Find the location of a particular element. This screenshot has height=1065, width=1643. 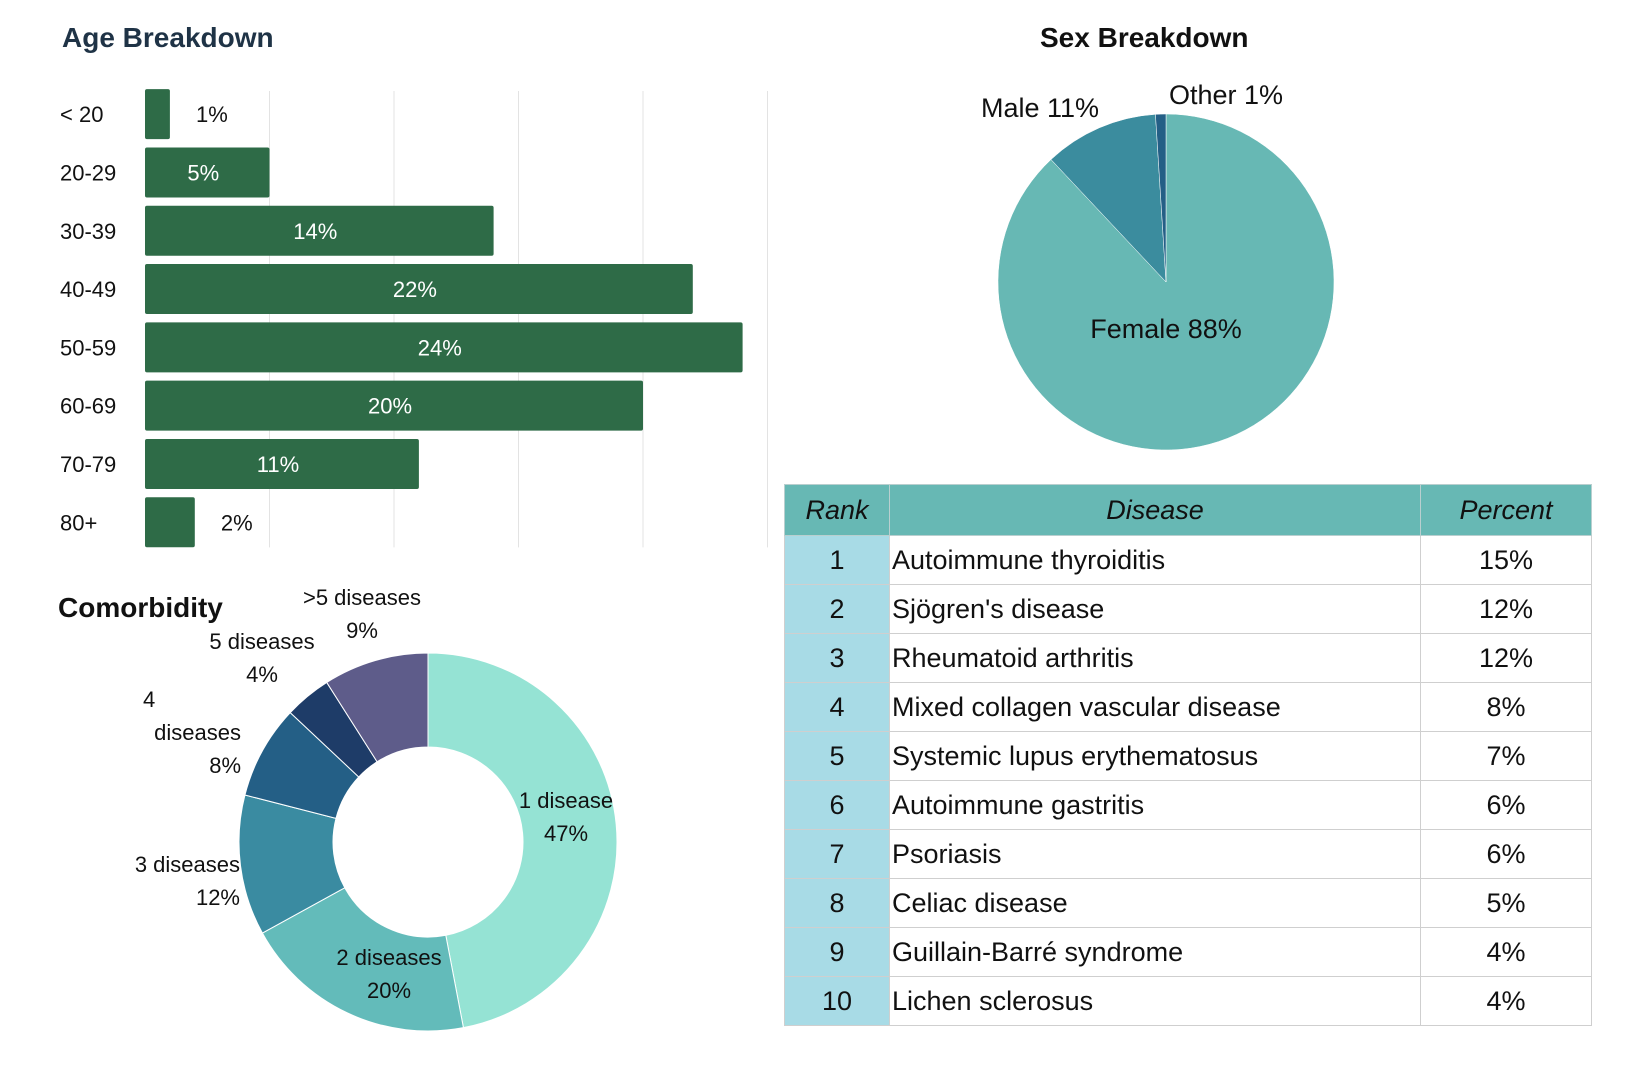

table-row: 7 Psoriasis 6% is located at coordinates (1188, 854).